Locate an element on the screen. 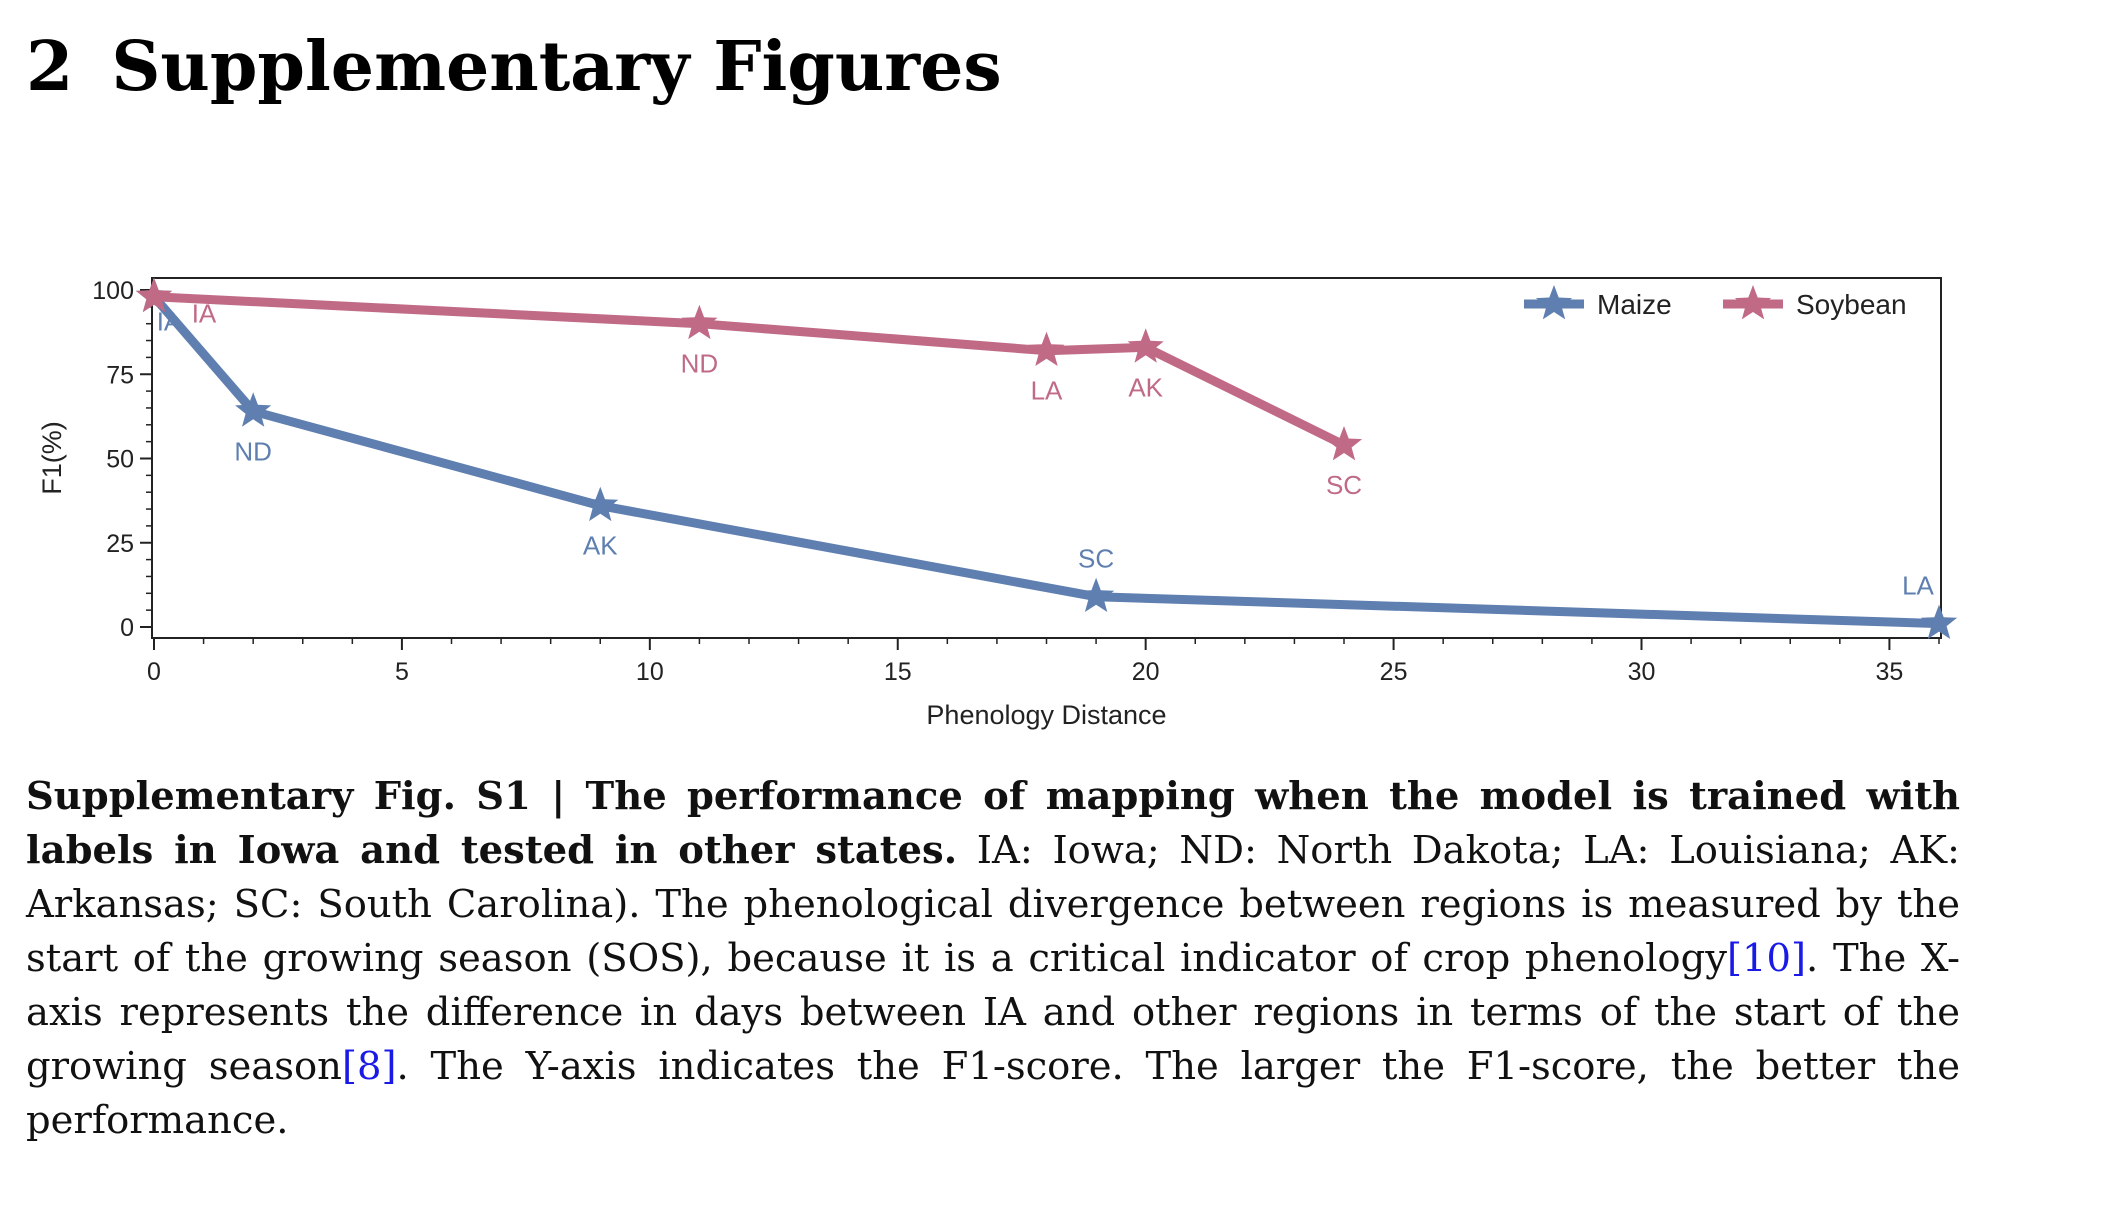 This screenshot has height=1206, width=2124. y-tick-label: 25 is located at coordinates (120, 544).